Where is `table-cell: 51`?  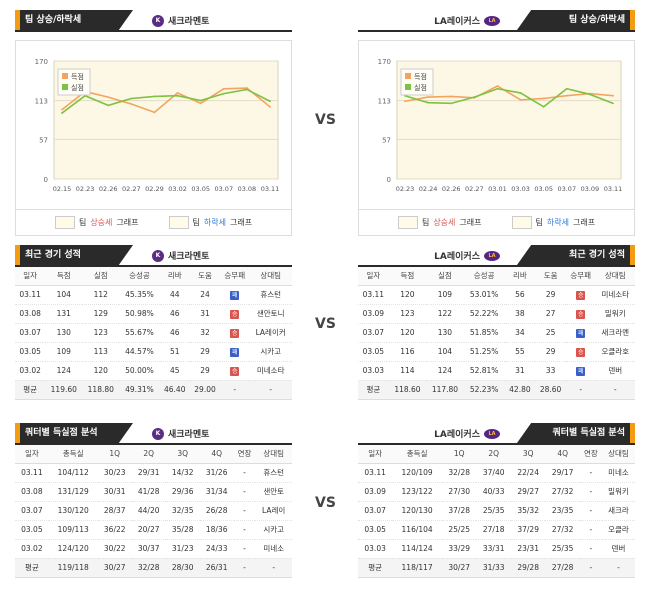 table-cell: 51 is located at coordinates (174, 352).